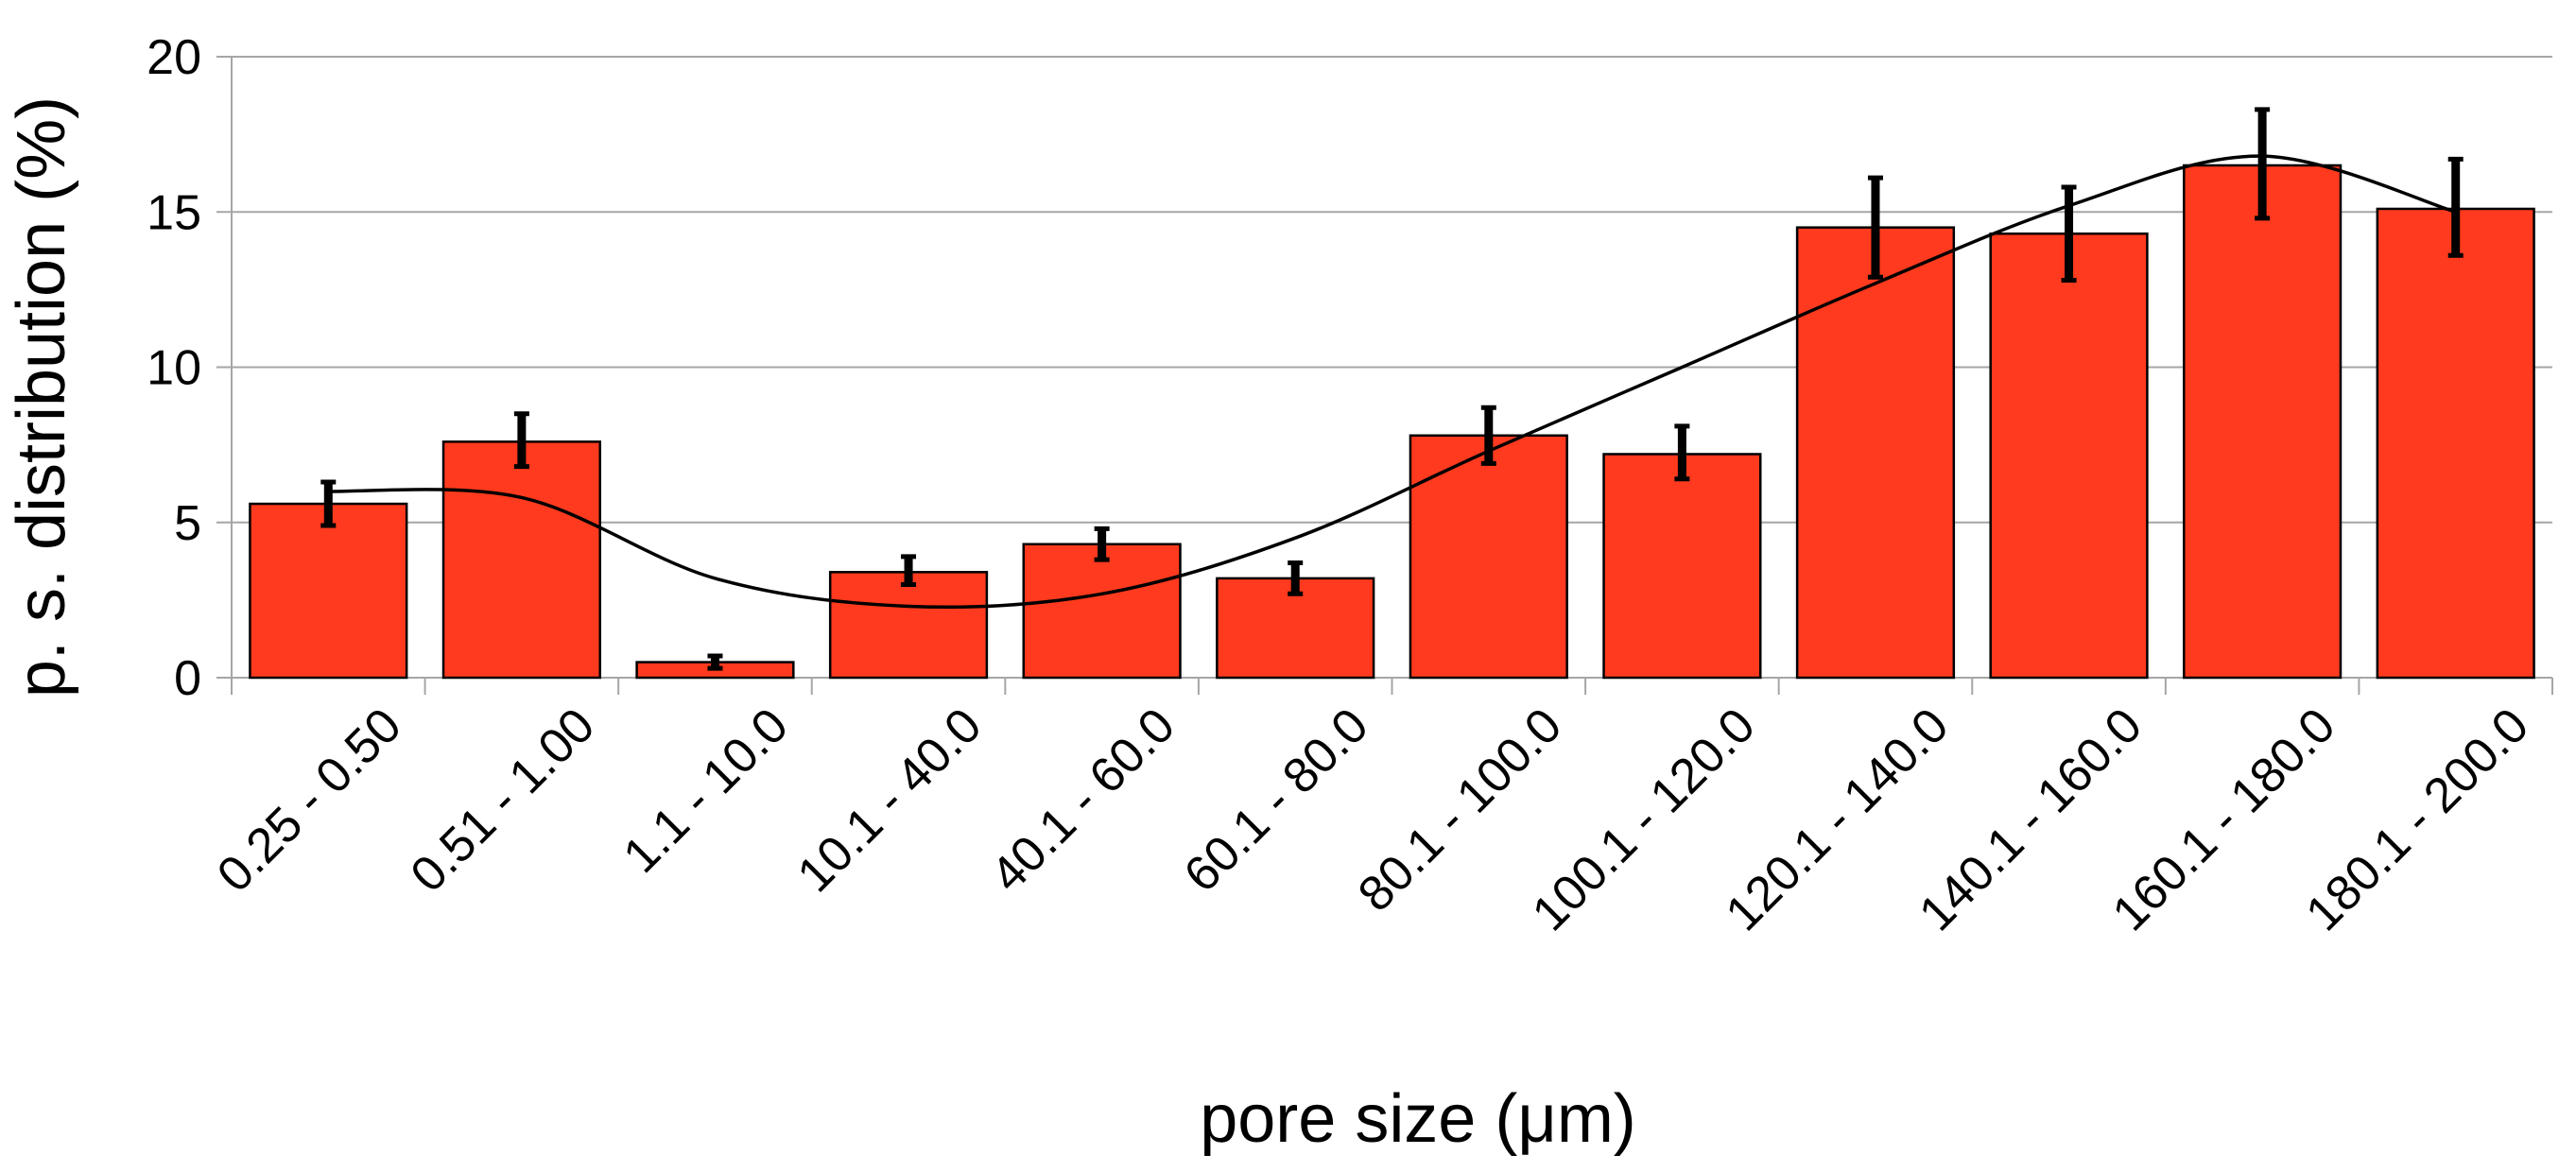  What do you see at coordinates (187, 523) in the screenshot?
I see `y-tick-label: 5` at bounding box center [187, 523].